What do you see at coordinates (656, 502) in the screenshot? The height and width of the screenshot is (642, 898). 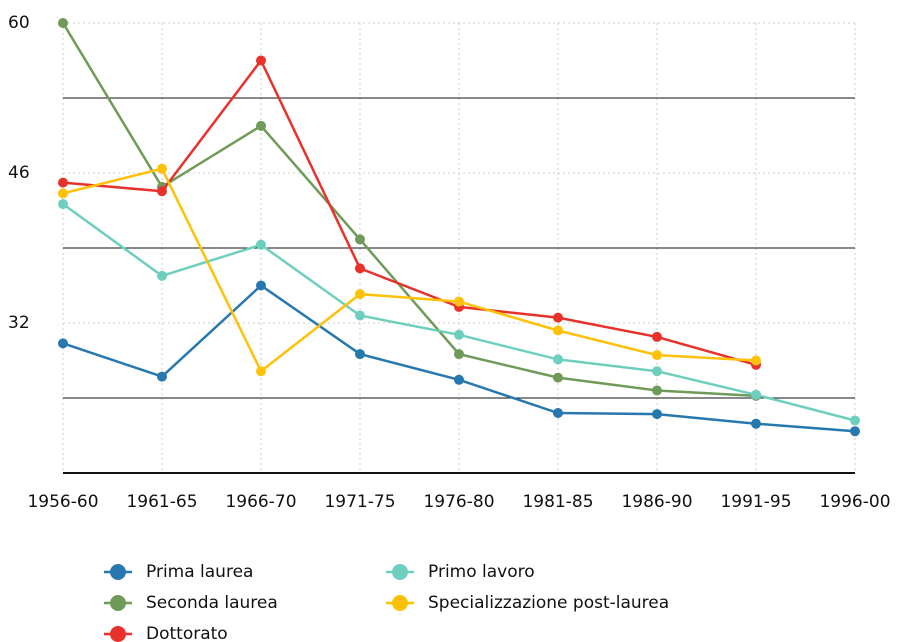 I see `x-tick-label: 1986-90` at bounding box center [656, 502].